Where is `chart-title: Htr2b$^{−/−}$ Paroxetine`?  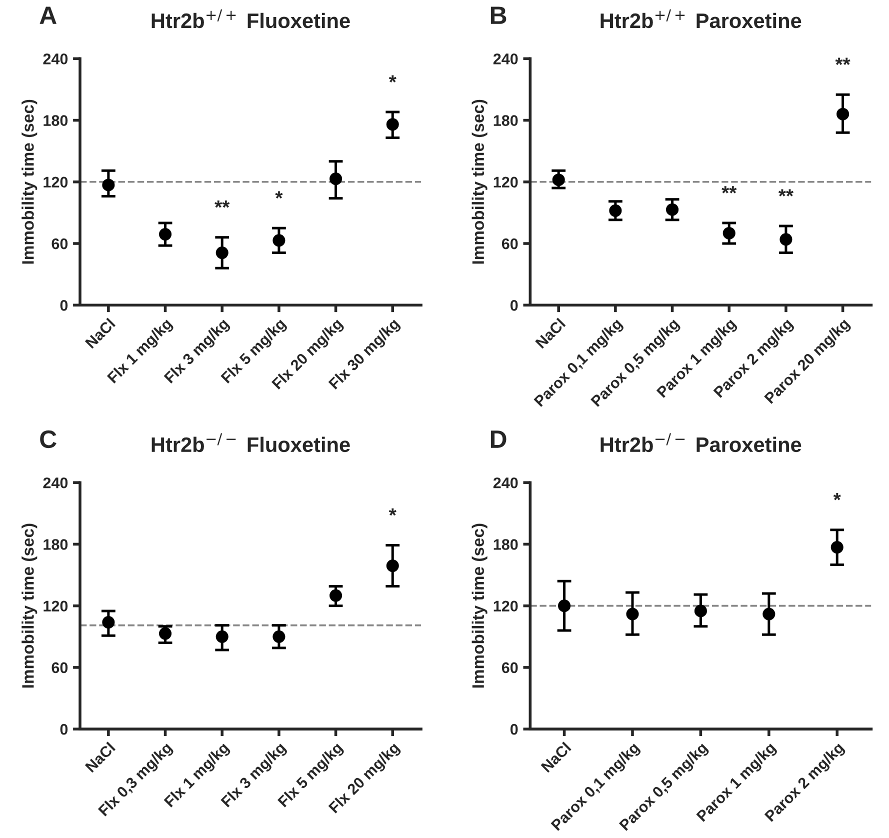 chart-title: Htr2b$^{−/−}$ Paroxetine is located at coordinates (701, 442).